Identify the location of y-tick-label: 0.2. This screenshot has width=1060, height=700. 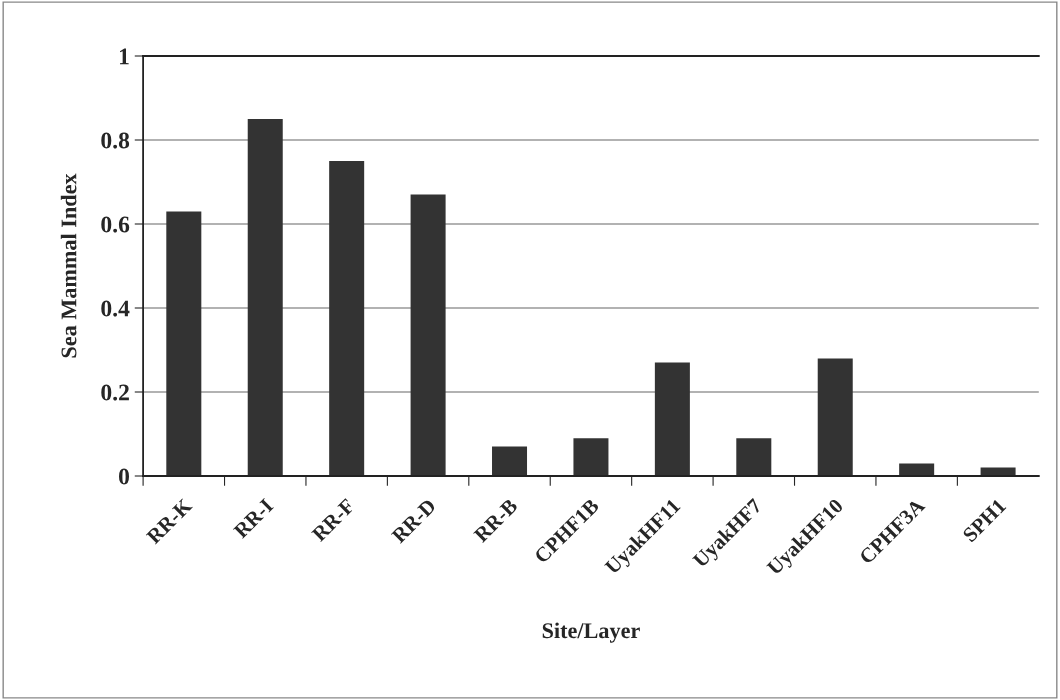
(115, 392).